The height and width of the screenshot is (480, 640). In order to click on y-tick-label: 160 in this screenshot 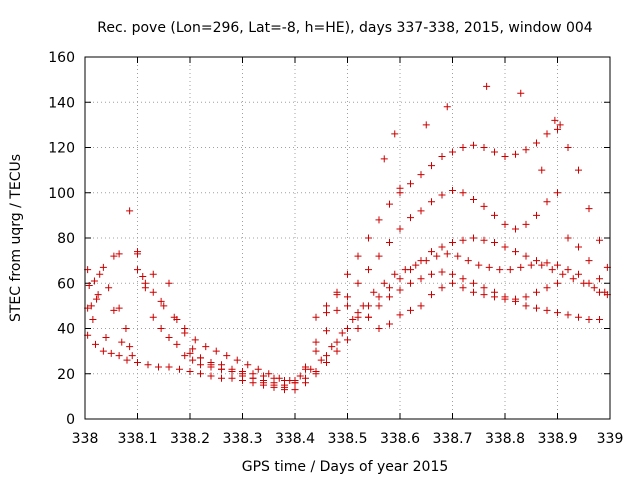, I will do `click(61, 58)`.